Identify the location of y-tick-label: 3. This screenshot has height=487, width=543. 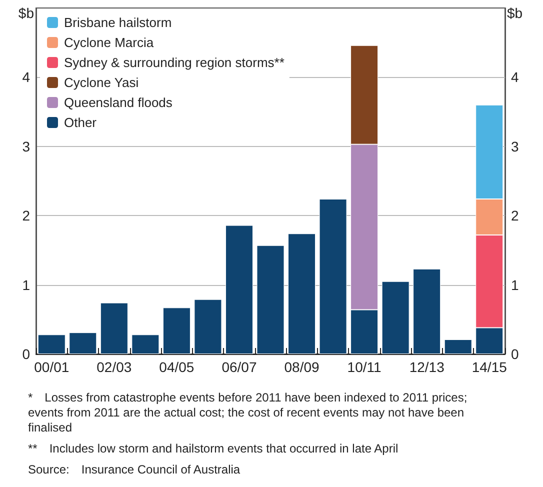
(26, 146).